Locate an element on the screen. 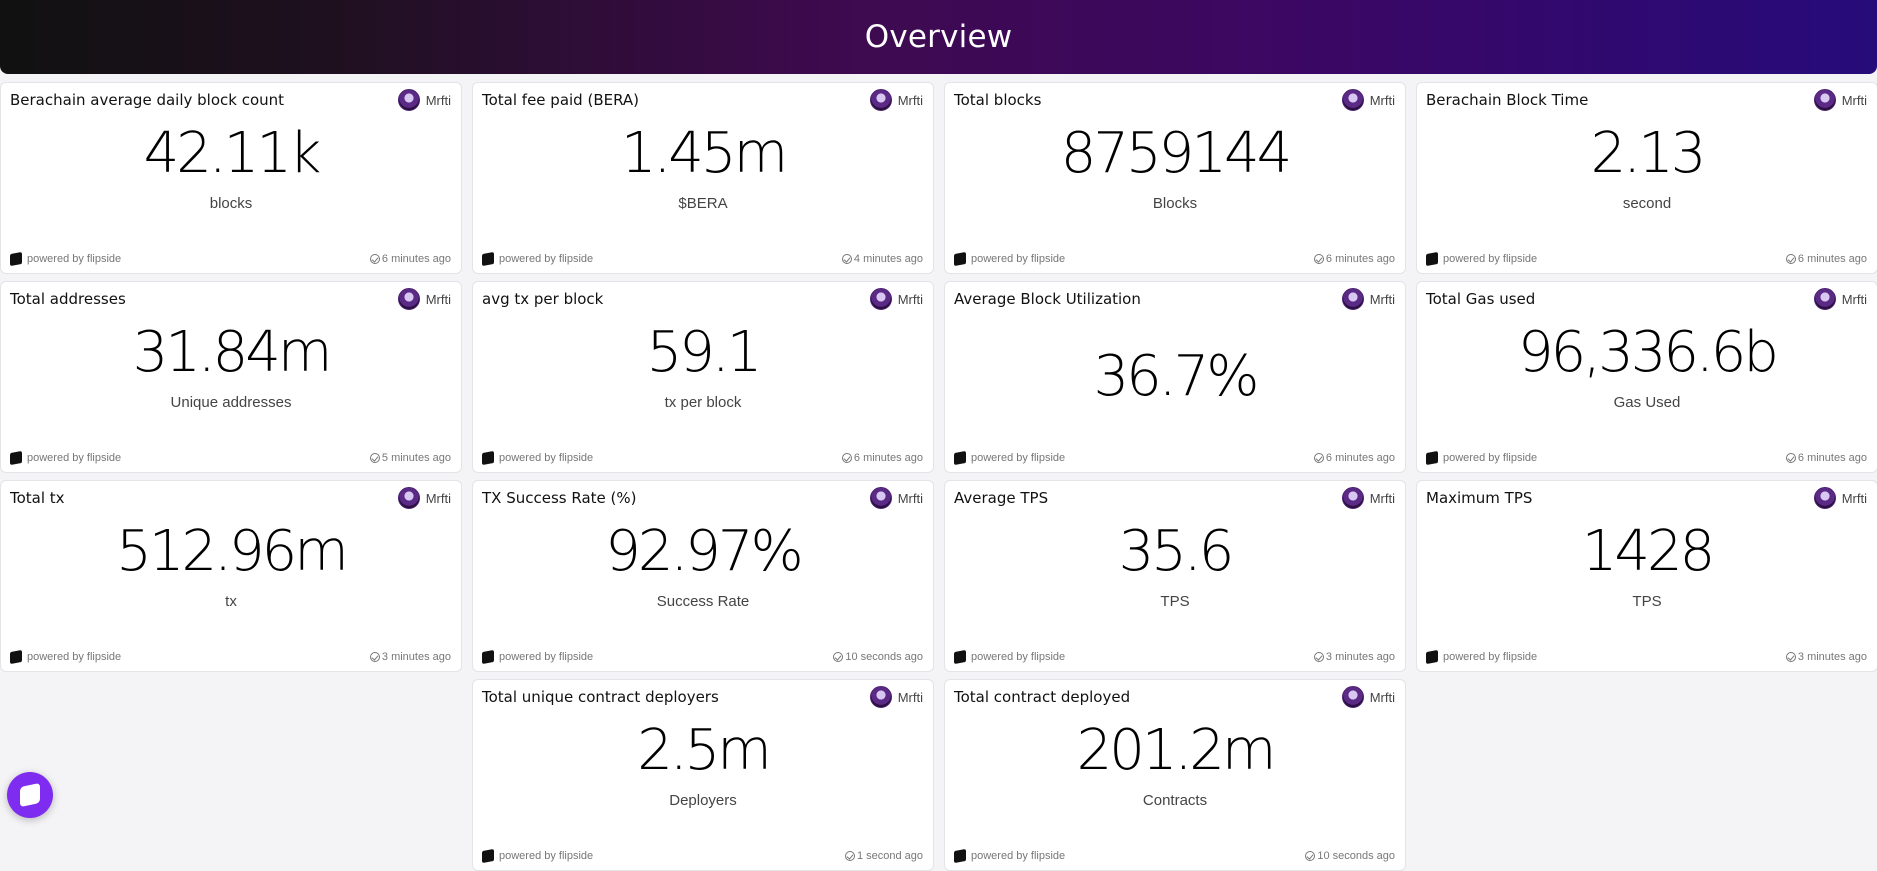  metric-value: 35.6 is located at coordinates (1176, 551).